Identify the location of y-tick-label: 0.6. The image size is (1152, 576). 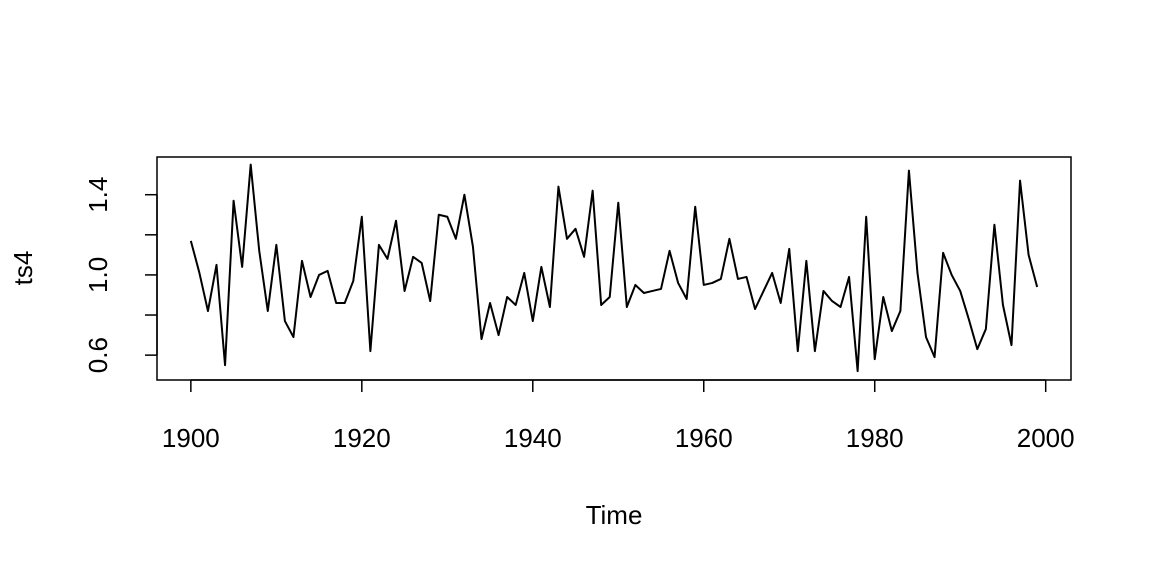
(98, 355).